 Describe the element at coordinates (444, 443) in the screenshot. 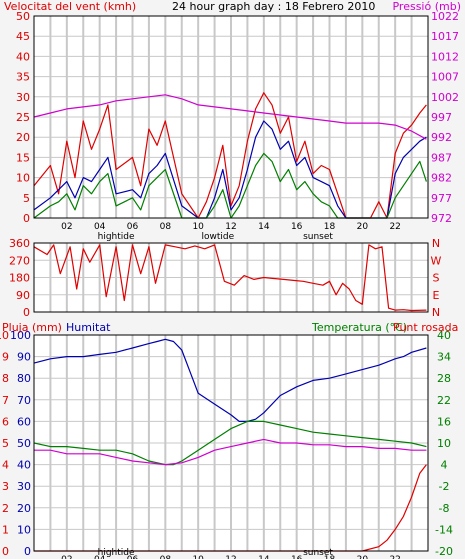

I see `temperature-temperature-tick: 10` at that location.